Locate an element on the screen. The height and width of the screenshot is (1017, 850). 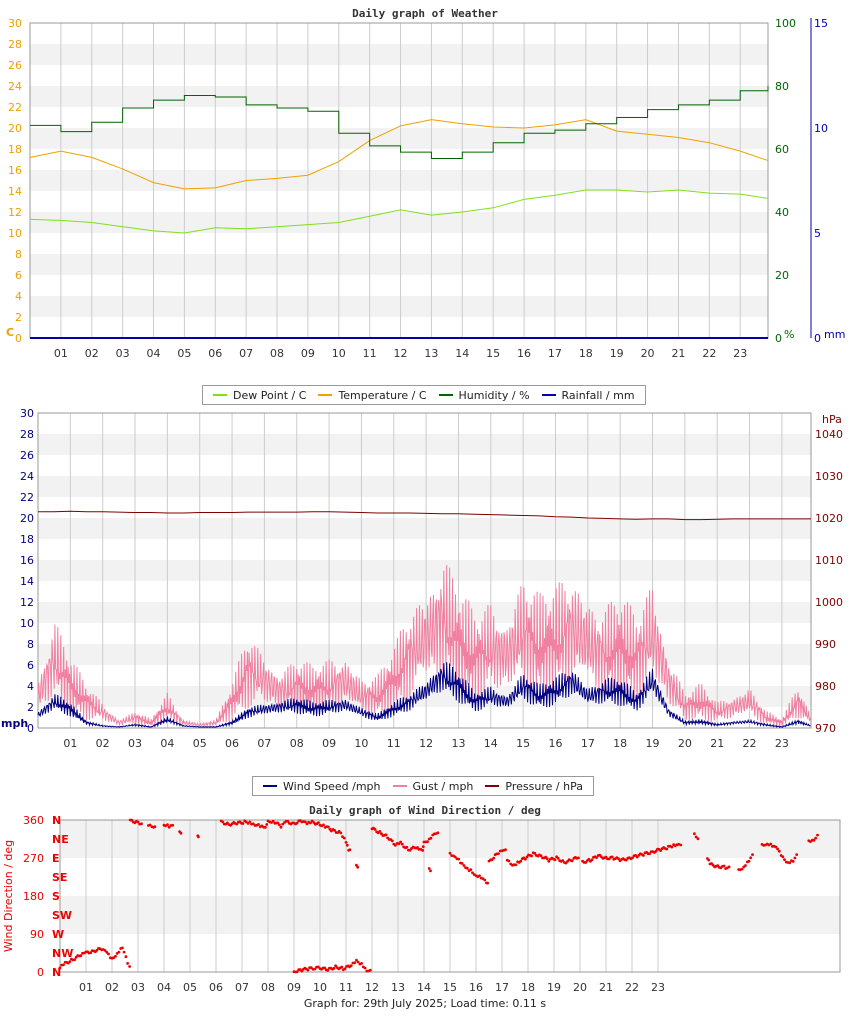
y-mid-tick-label: 80 is located at coordinates (782, 86).